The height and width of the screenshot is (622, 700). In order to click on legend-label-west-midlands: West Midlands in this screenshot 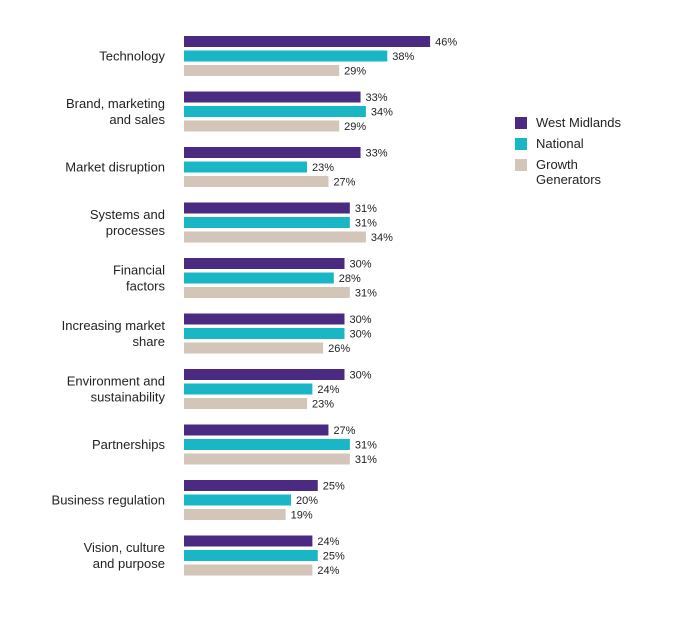, I will do `click(579, 122)`.